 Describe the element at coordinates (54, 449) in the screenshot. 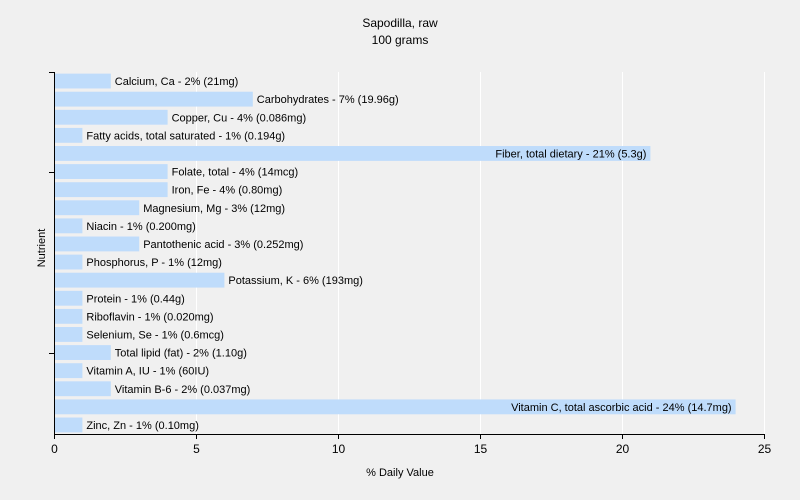

I see `x-tick-label: 0` at that location.